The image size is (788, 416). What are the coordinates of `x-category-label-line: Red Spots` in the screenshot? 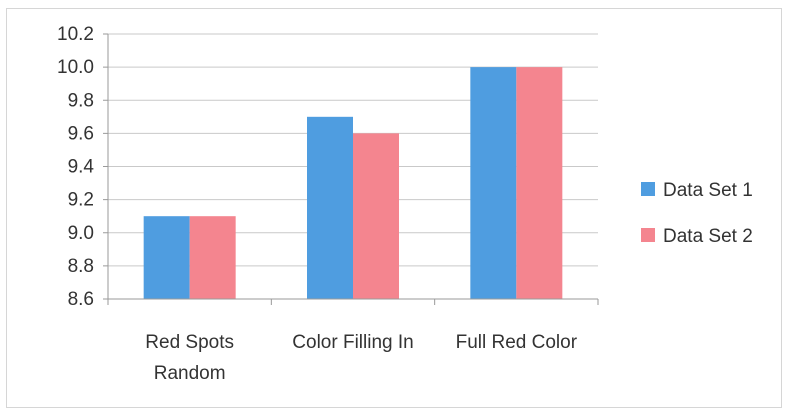 It's located at (189, 342).